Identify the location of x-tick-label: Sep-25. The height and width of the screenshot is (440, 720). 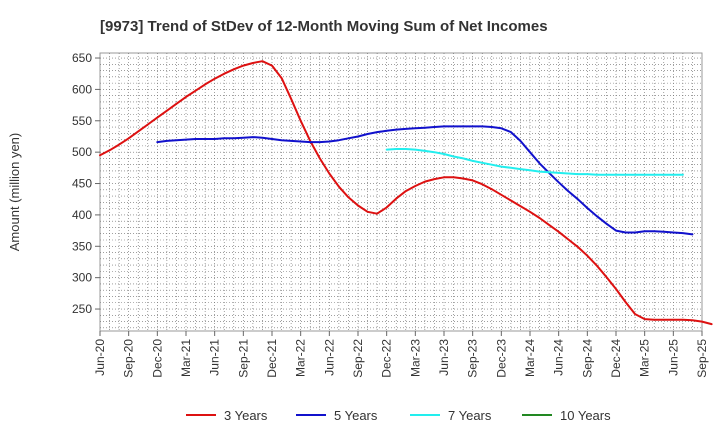
(702, 358).